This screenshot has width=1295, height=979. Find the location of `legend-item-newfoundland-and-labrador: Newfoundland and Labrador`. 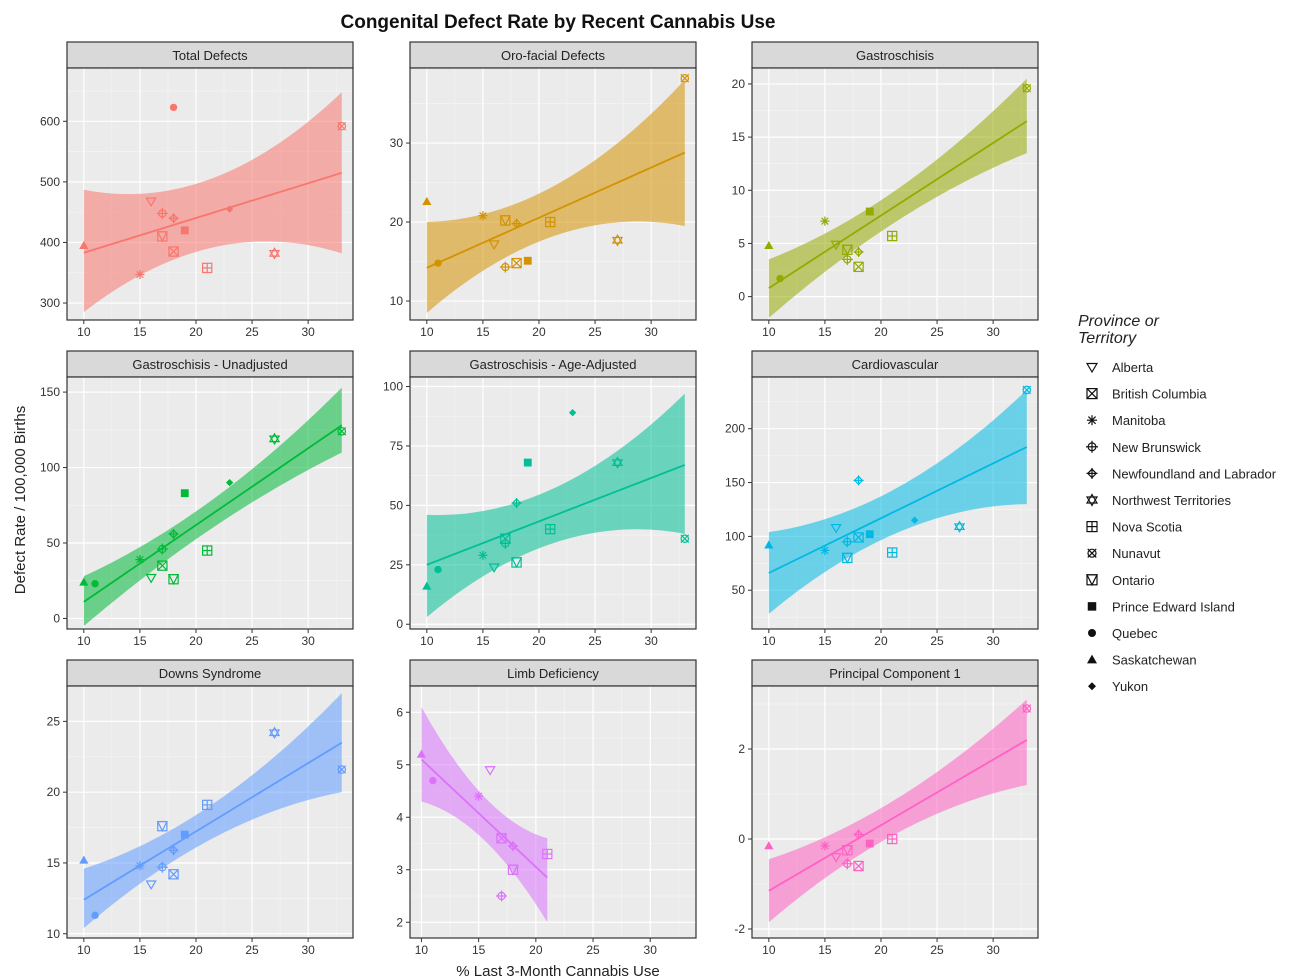

legend-item-newfoundland-and-labrador: Newfoundland and Labrador is located at coordinates (1181, 473).